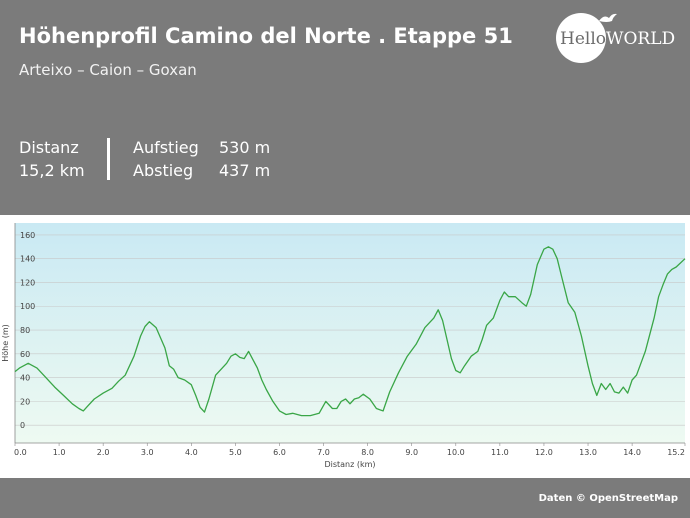 This screenshot has height=518, width=690. I want to click on x-tick-label: 11.0, so click(500, 452).